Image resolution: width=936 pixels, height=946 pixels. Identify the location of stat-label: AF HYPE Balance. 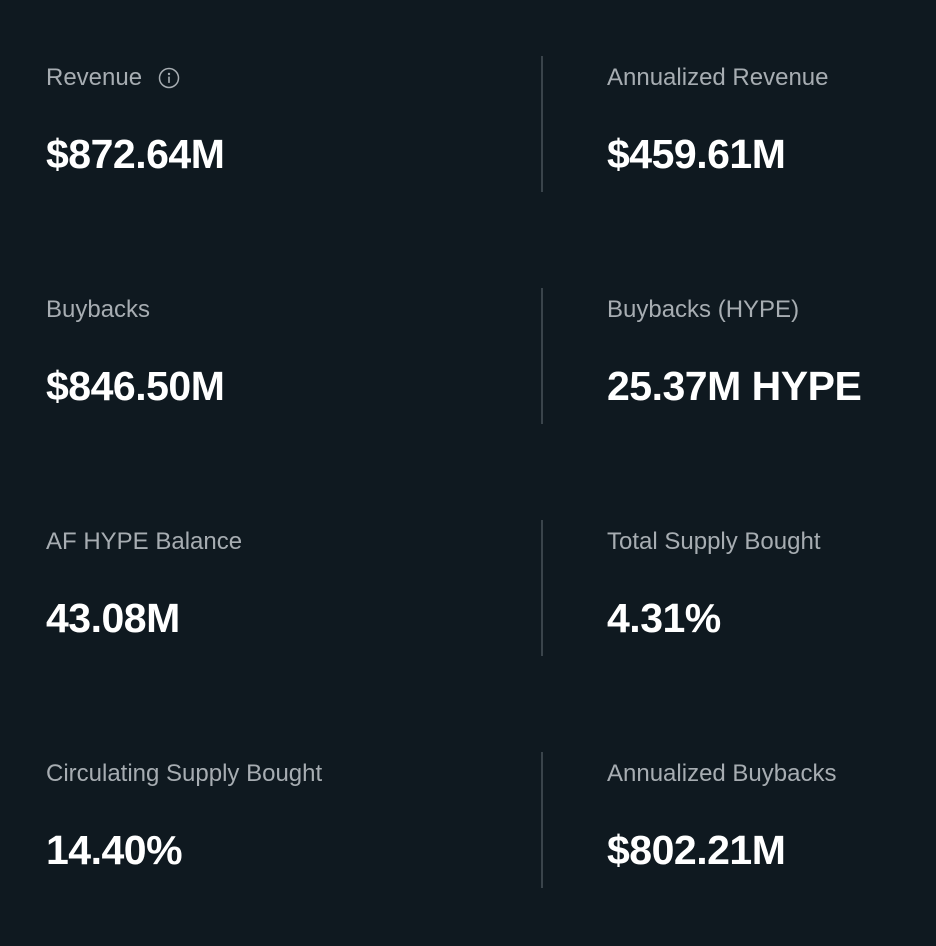
(144, 541).